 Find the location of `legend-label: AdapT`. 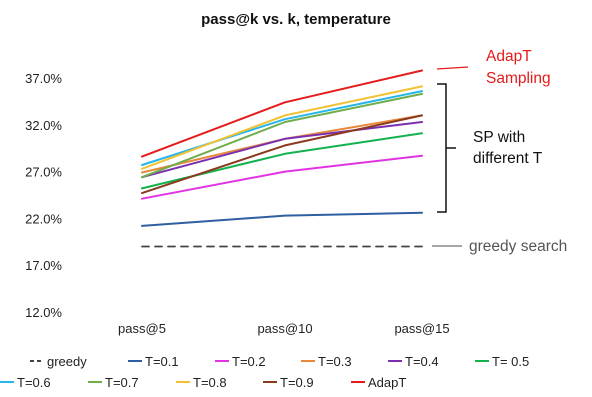

legend-label: AdapT is located at coordinates (387, 382).